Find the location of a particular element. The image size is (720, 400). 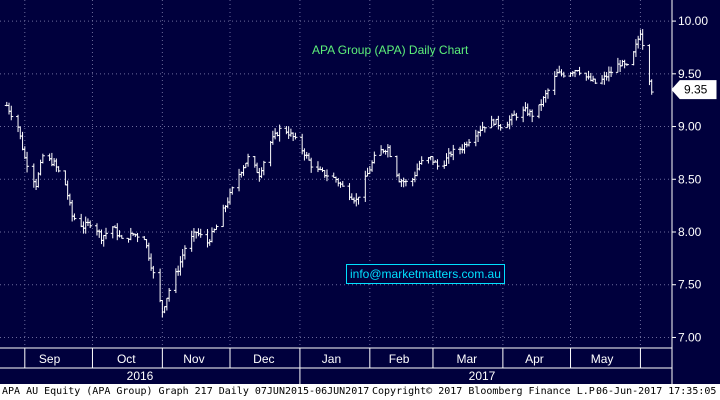

last-price-marker: 9.35 is located at coordinates (694, 90).